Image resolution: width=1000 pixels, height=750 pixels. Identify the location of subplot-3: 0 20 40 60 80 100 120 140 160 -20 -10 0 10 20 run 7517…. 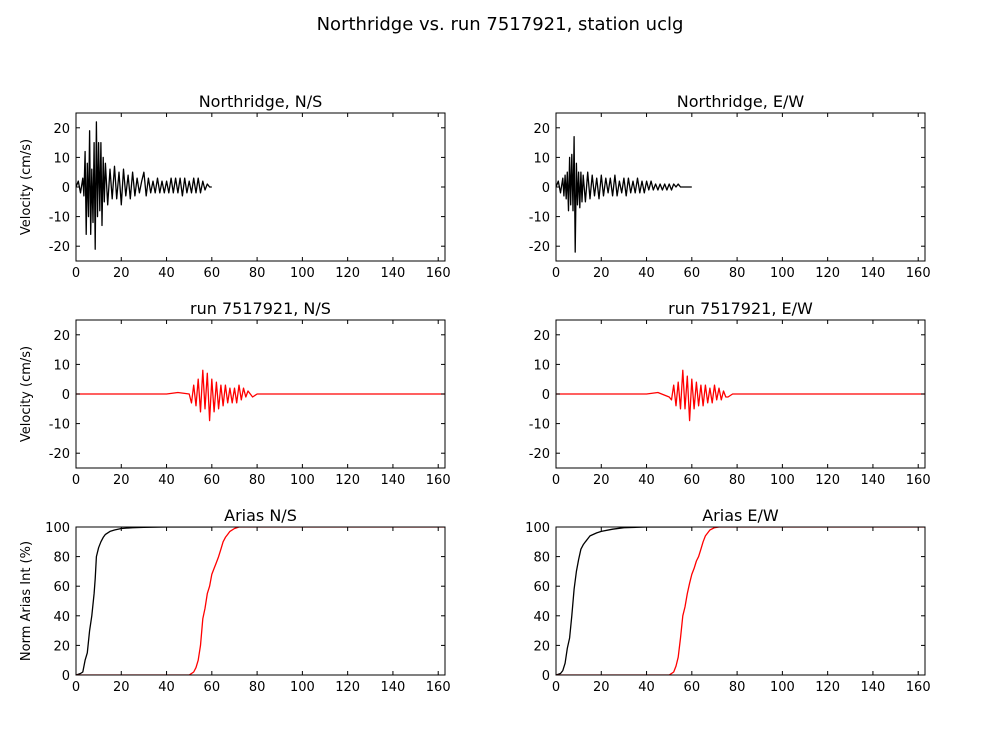
(235, 393).